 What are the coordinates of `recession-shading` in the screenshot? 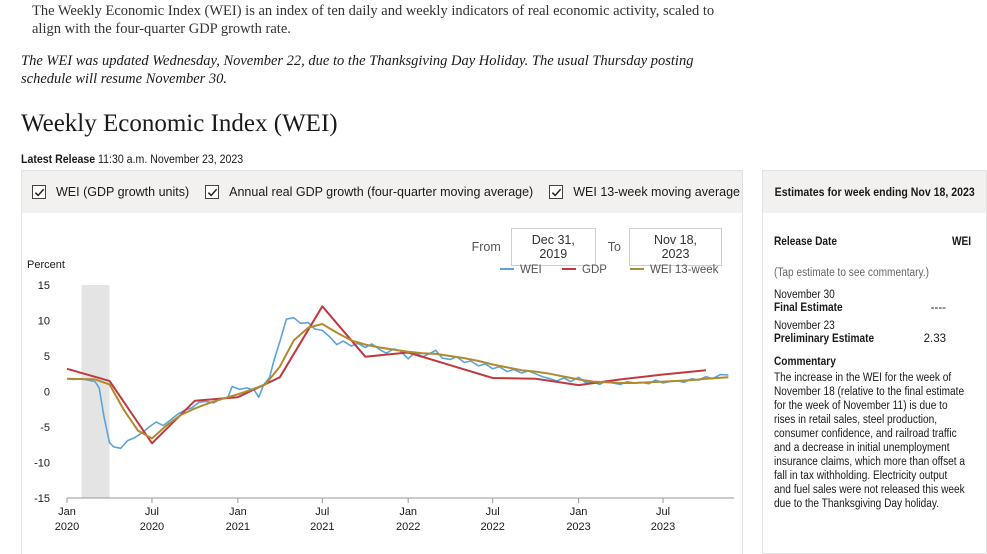 It's located at (95, 391).